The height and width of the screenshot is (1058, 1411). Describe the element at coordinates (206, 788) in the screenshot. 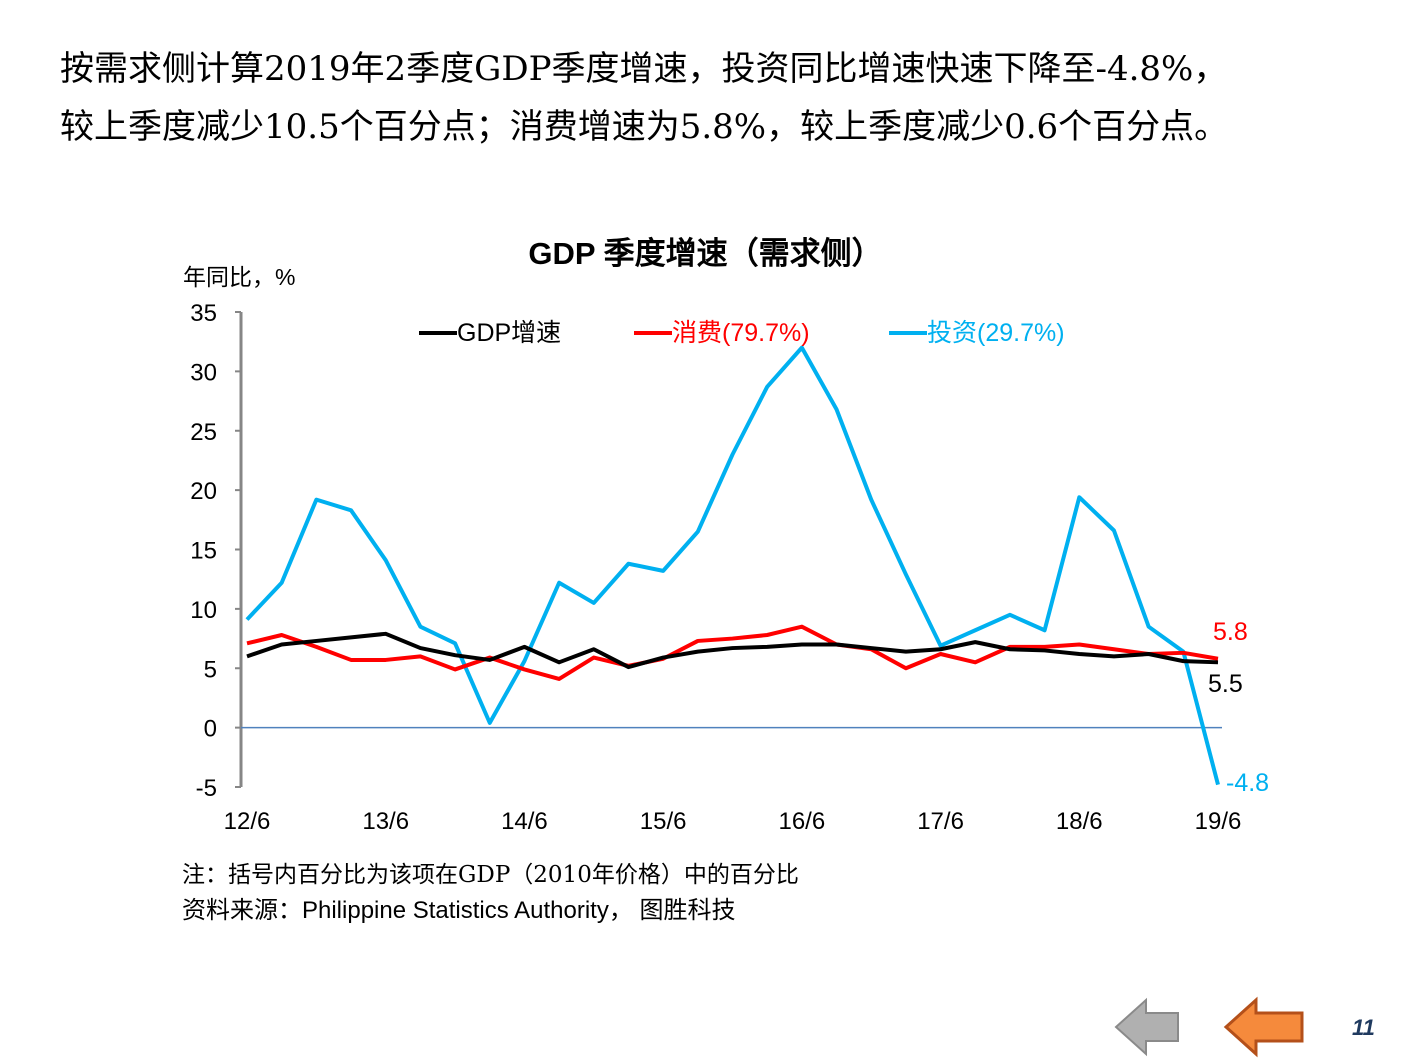

I see `y-tick-label: -5` at that location.